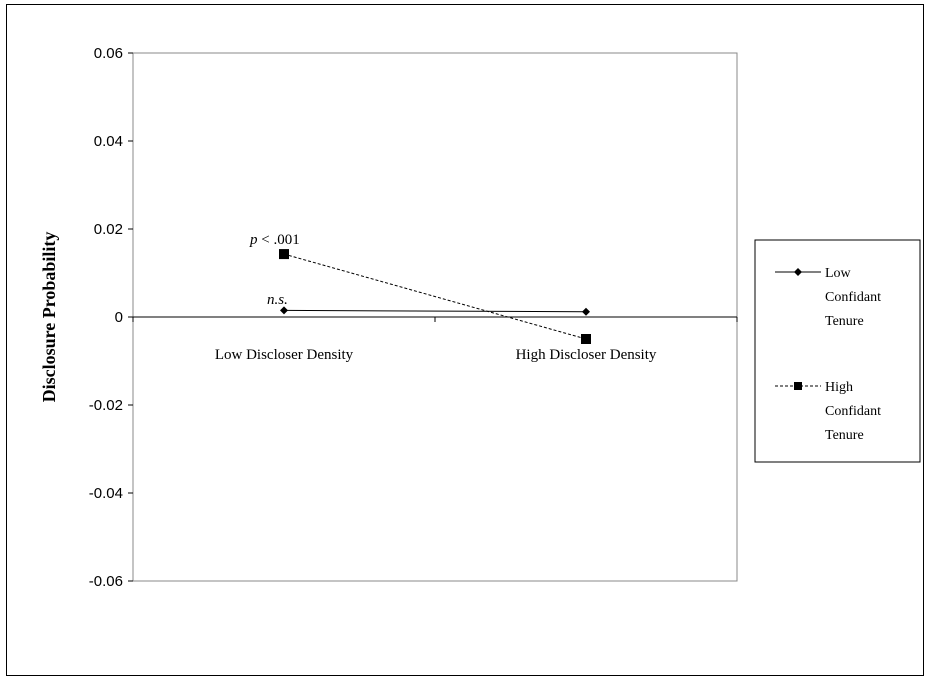 The height and width of the screenshot is (681, 931). What do you see at coordinates (108, 229) in the screenshot?
I see `y-tick-label: 0.02` at bounding box center [108, 229].